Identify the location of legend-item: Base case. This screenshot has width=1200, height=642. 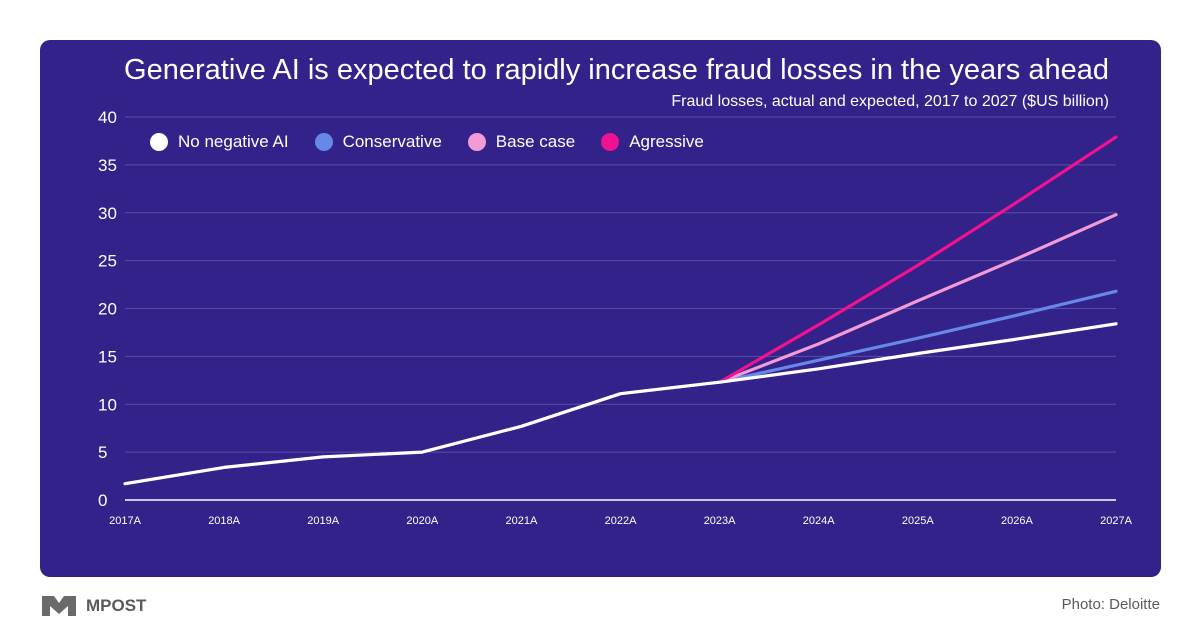
(521, 142).